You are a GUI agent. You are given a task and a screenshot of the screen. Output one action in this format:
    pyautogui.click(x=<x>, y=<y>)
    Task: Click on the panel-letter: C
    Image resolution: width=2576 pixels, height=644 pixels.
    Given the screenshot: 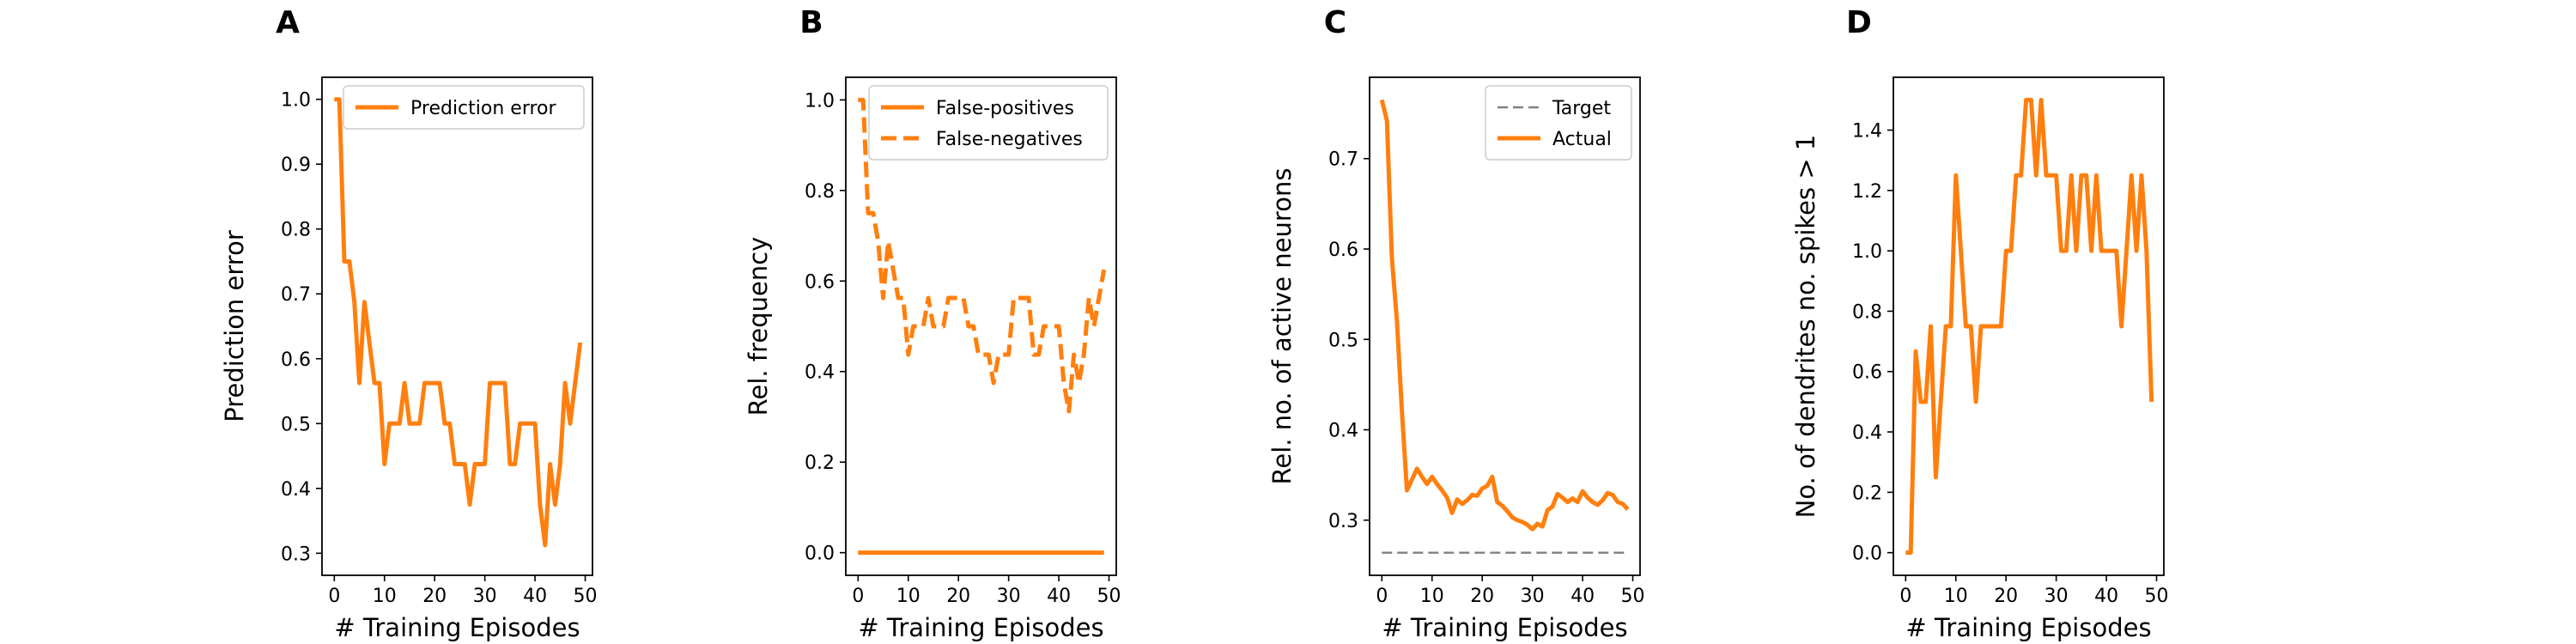 What is the action you would take?
    pyautogui.click(x=1335, y=23)
    